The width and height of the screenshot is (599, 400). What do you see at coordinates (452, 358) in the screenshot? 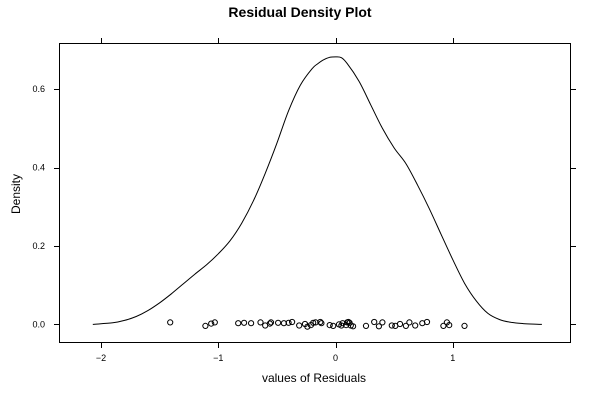
I see `x-tick-label: 1` at bounding box center [452, 358].